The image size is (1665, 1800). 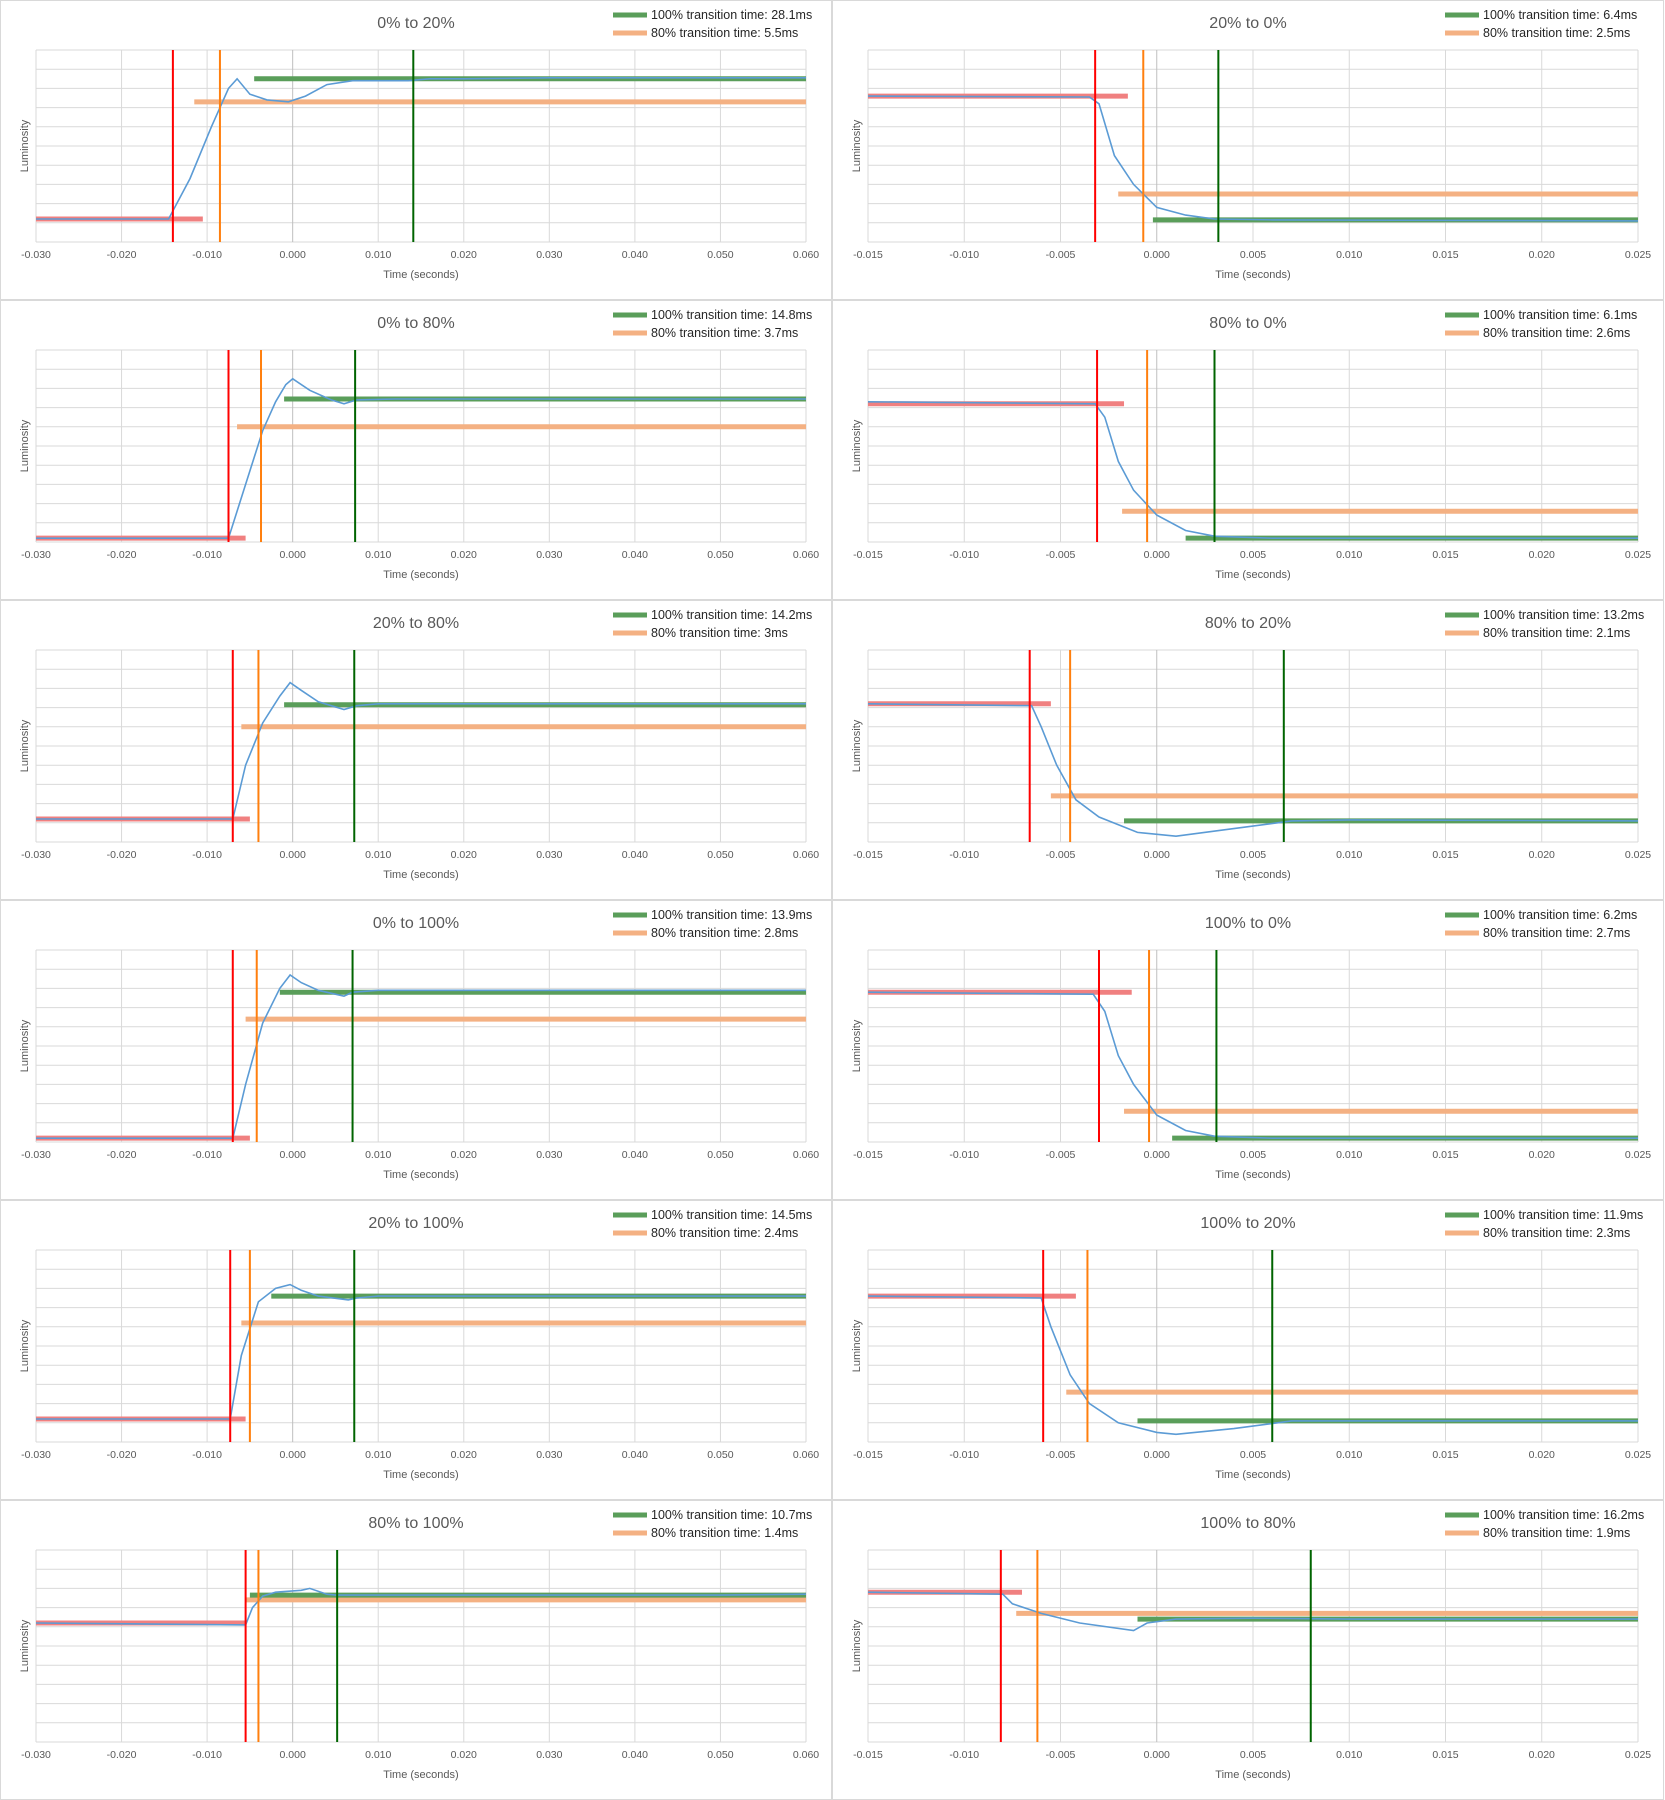 I want to click on legend-label-100: 100% transition time: 10.7ms, so click(x=731, y=1515).